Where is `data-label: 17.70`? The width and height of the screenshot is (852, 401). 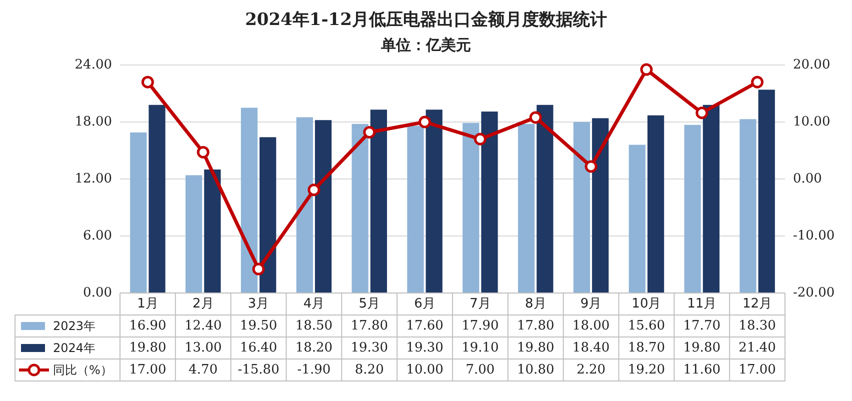 data-label: 17.70 is located at coordinates (701, 326).